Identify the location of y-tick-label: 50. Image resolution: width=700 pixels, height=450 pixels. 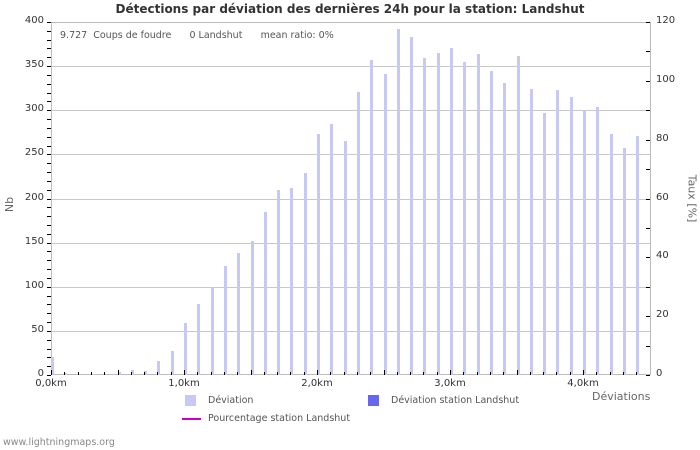
(37, 329).